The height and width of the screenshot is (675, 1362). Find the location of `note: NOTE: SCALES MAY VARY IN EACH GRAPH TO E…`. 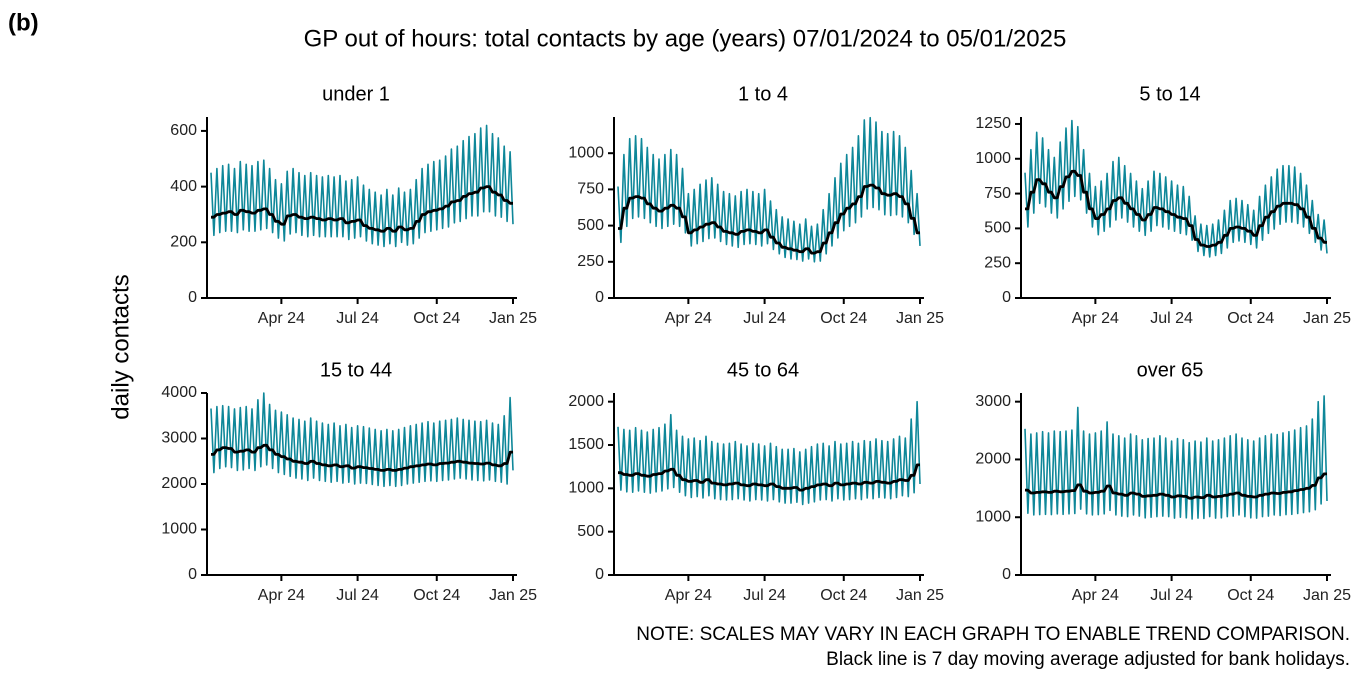

note: NOTE: SCALES MAY VARY IN EACH GRAPH TO E… is located at coordinates (993, 634).